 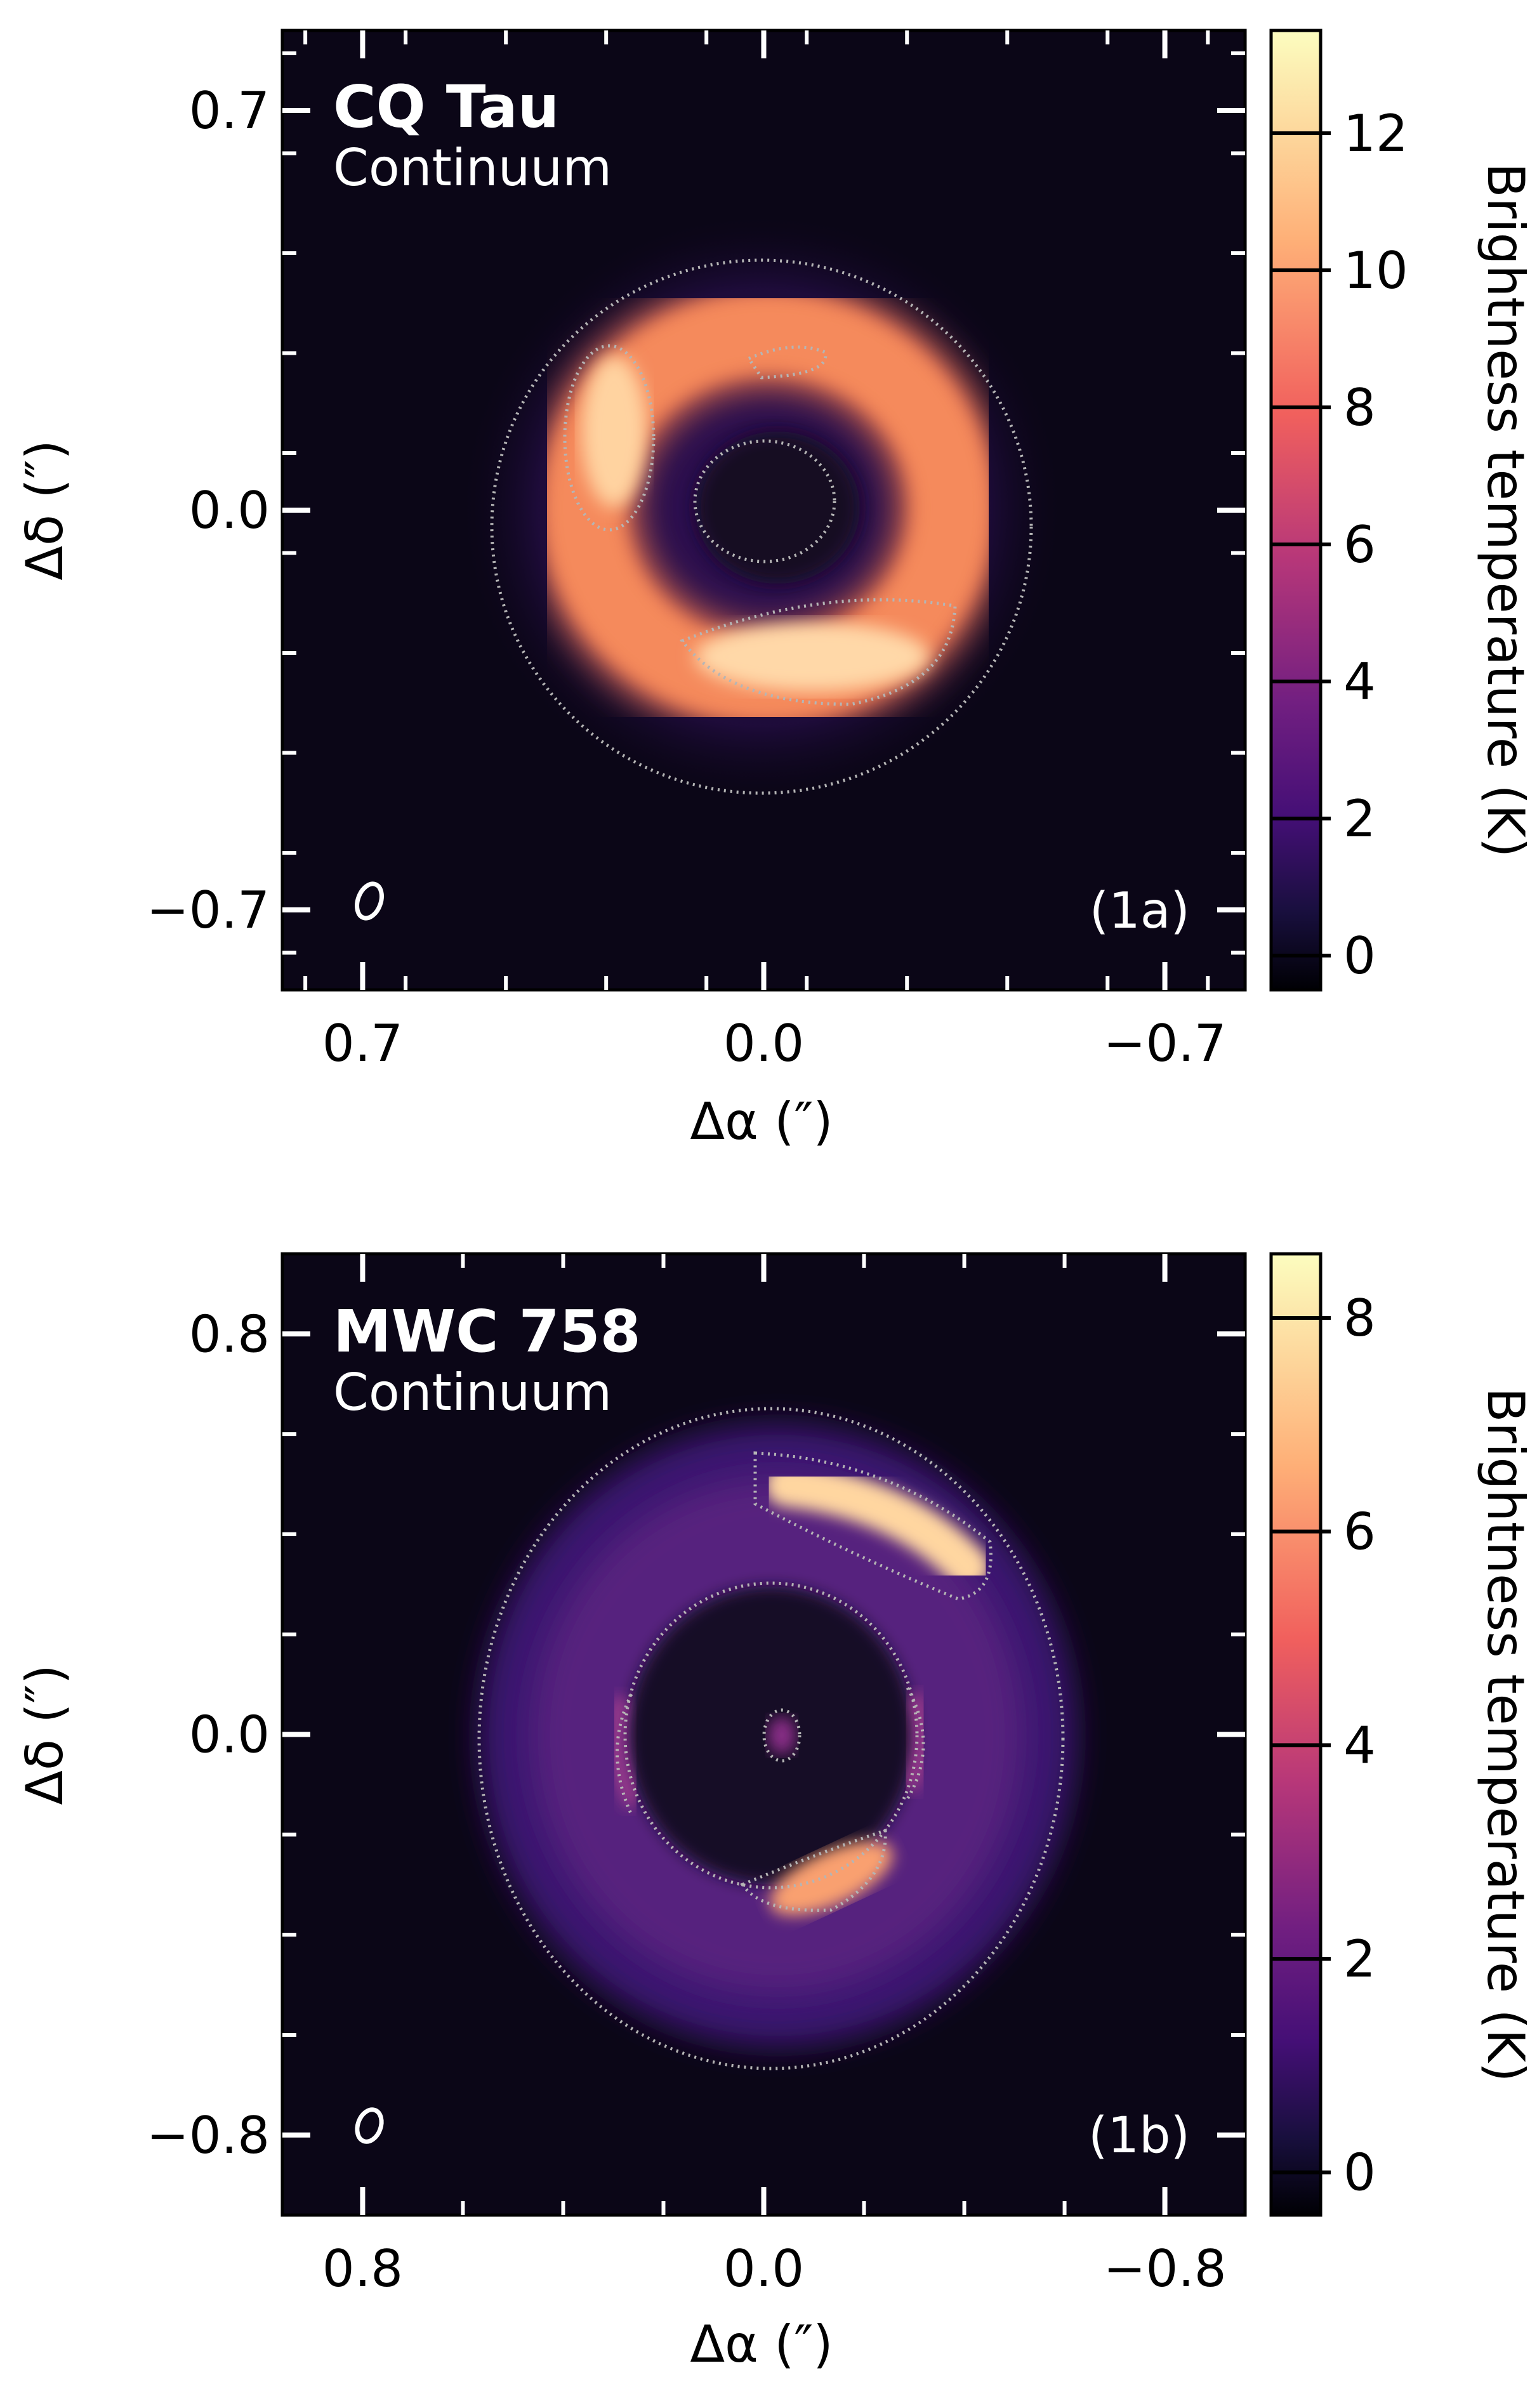 I want to click on colorbar-tick-label: 12, so click(x=1376, y=133).